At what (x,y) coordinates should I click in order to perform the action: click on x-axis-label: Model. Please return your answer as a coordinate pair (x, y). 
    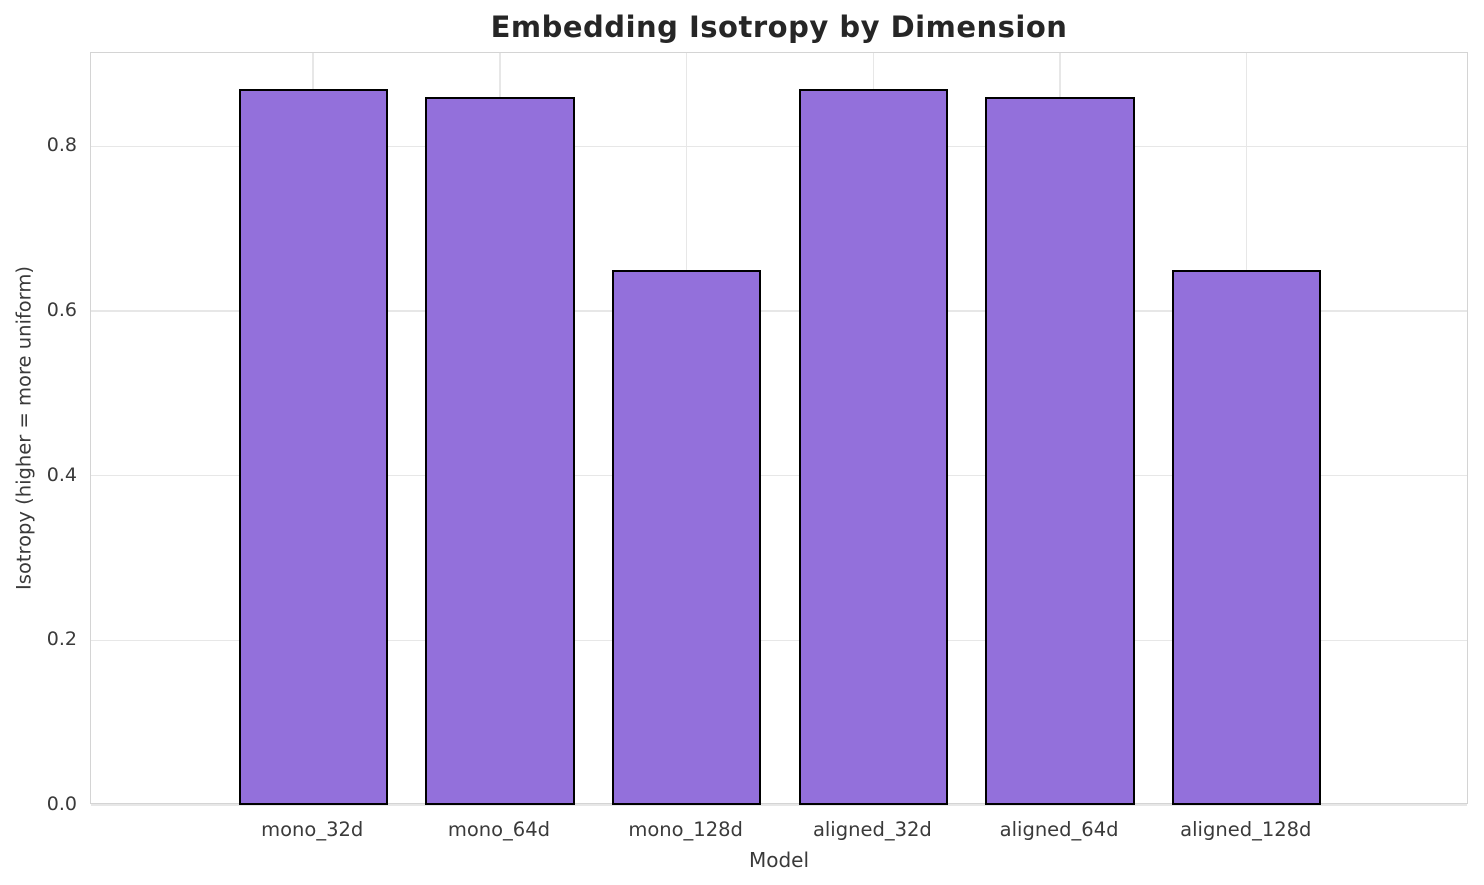
    Looking at the image, I should click on (779, 860).